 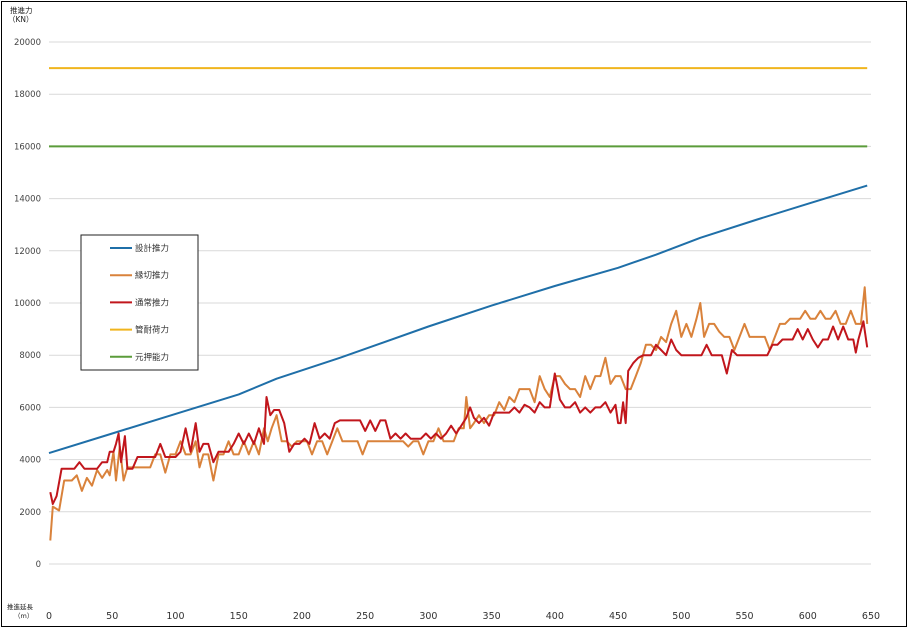 What do you see at coordinates (871, 616) in the screenshot?
I see `x-tick-label: 650` at bounding box center [871, 616].